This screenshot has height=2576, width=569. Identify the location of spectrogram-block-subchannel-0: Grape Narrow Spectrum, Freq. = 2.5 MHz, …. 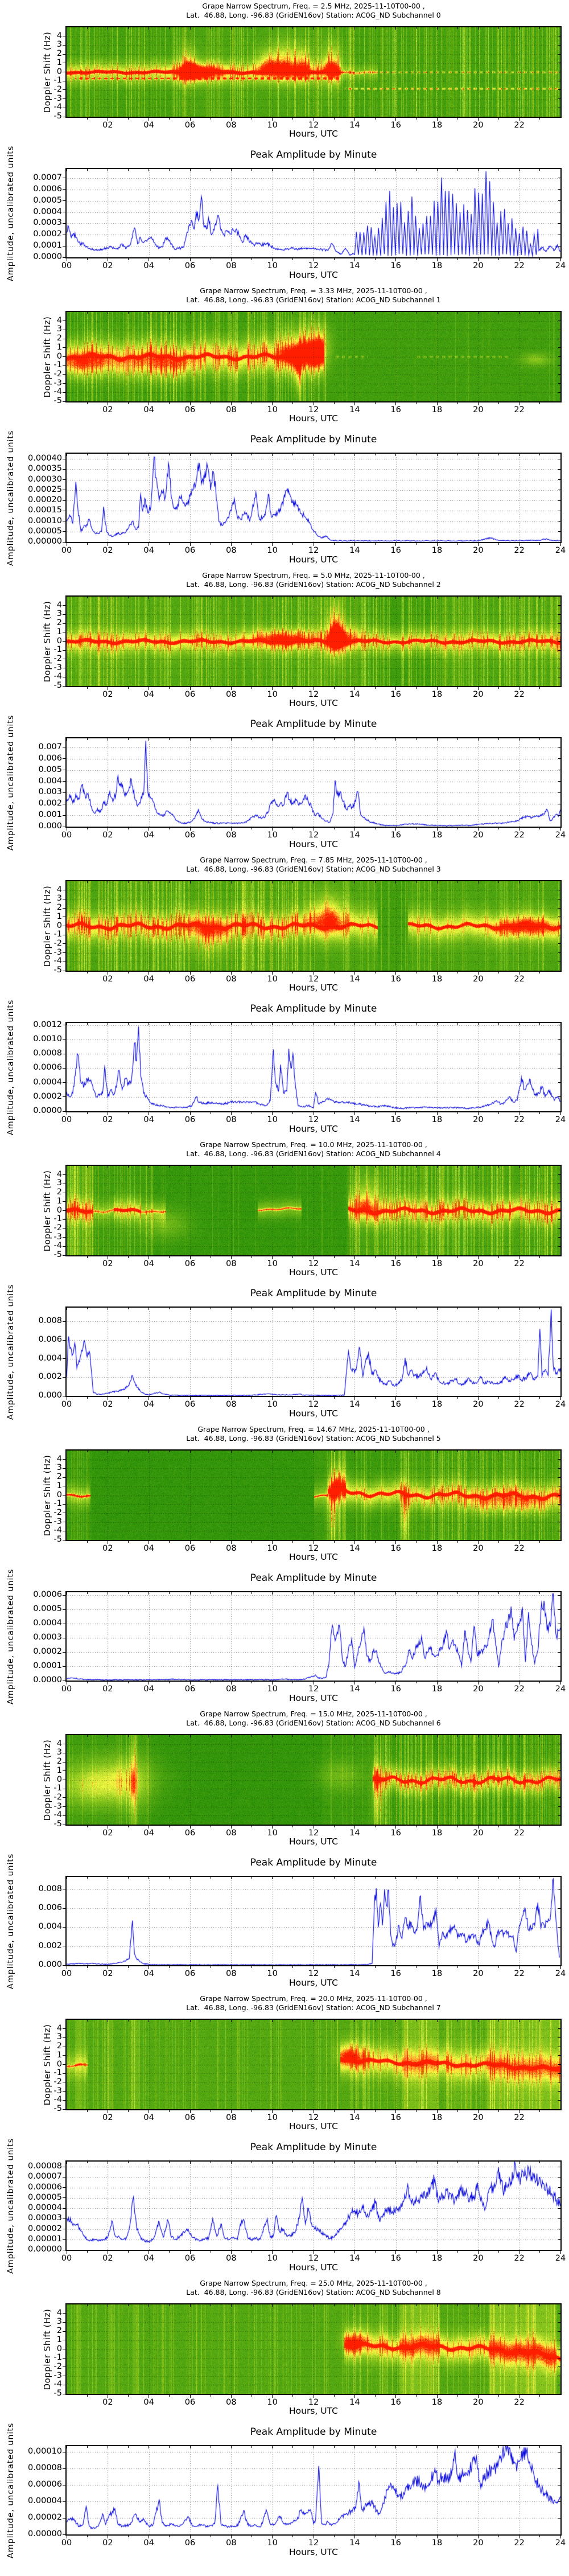
(284, 71).